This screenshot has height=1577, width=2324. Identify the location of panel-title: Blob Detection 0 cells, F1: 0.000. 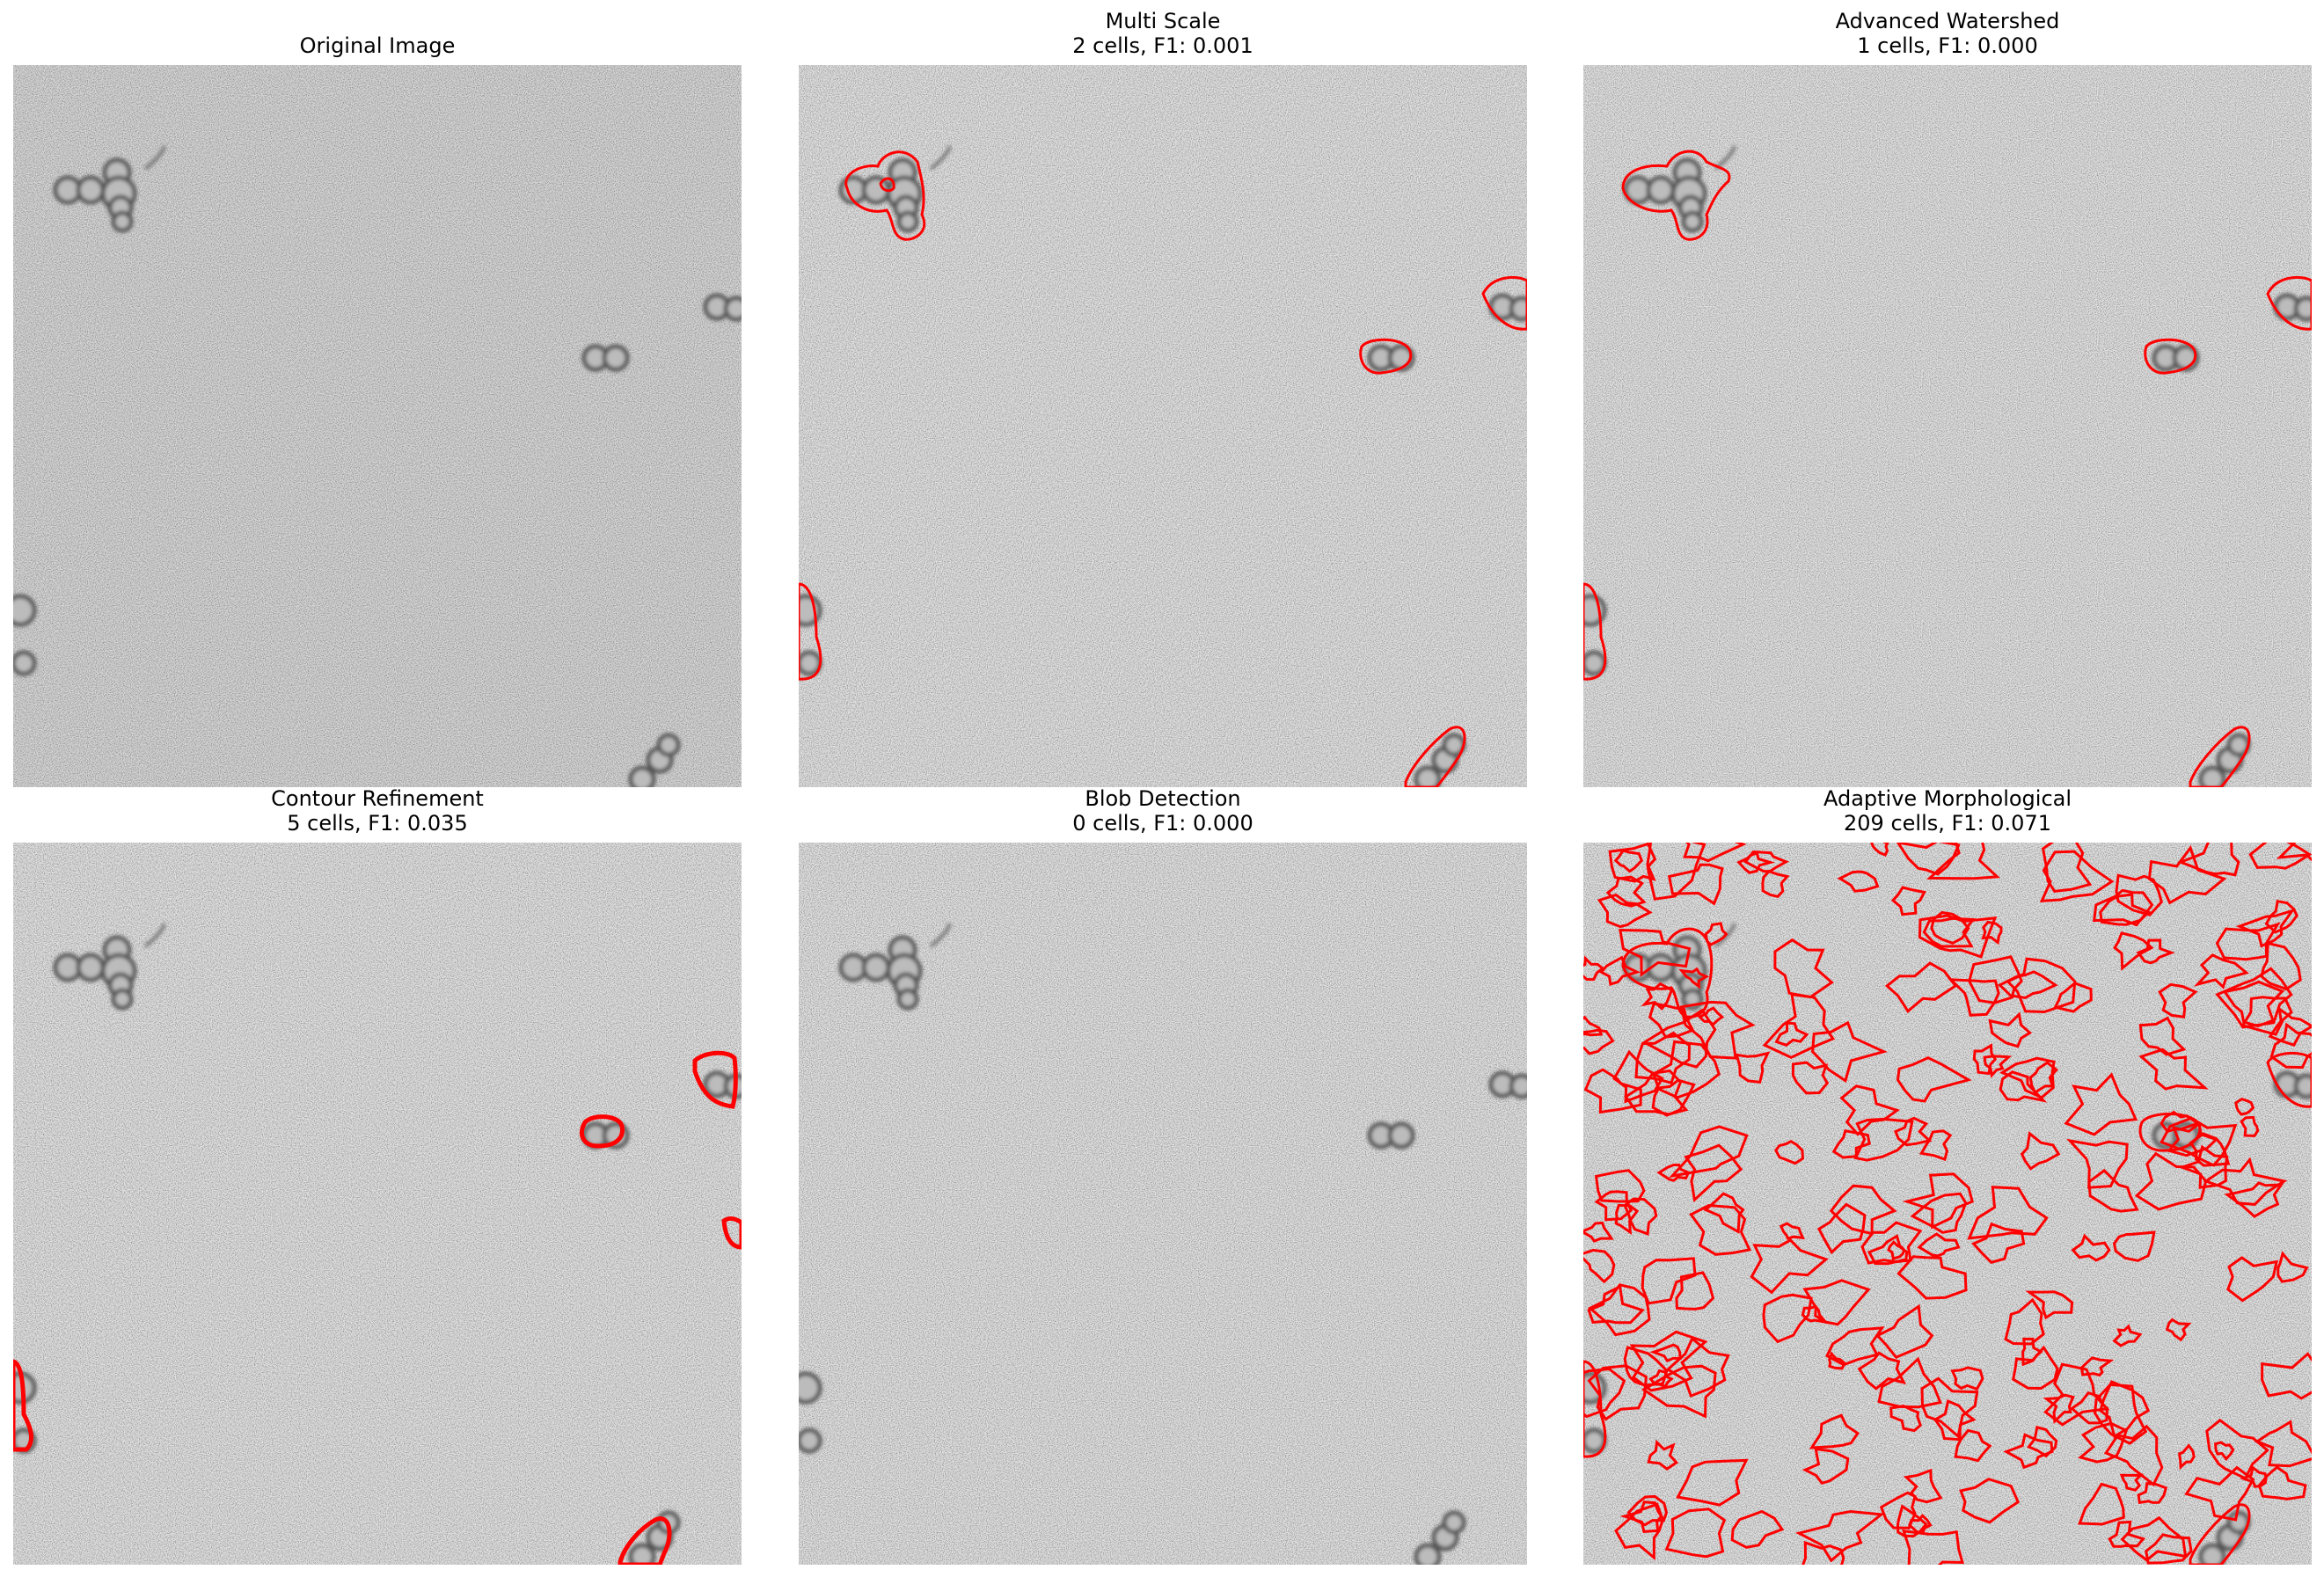
(1163, 811).